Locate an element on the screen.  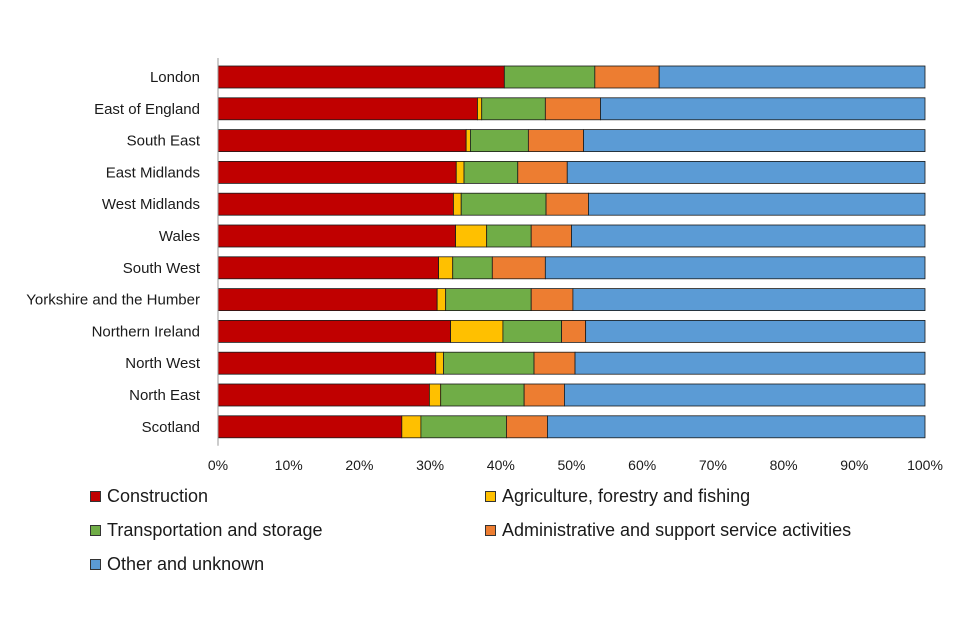
x-tick-label: 50% is located at coordinates (571, 465).